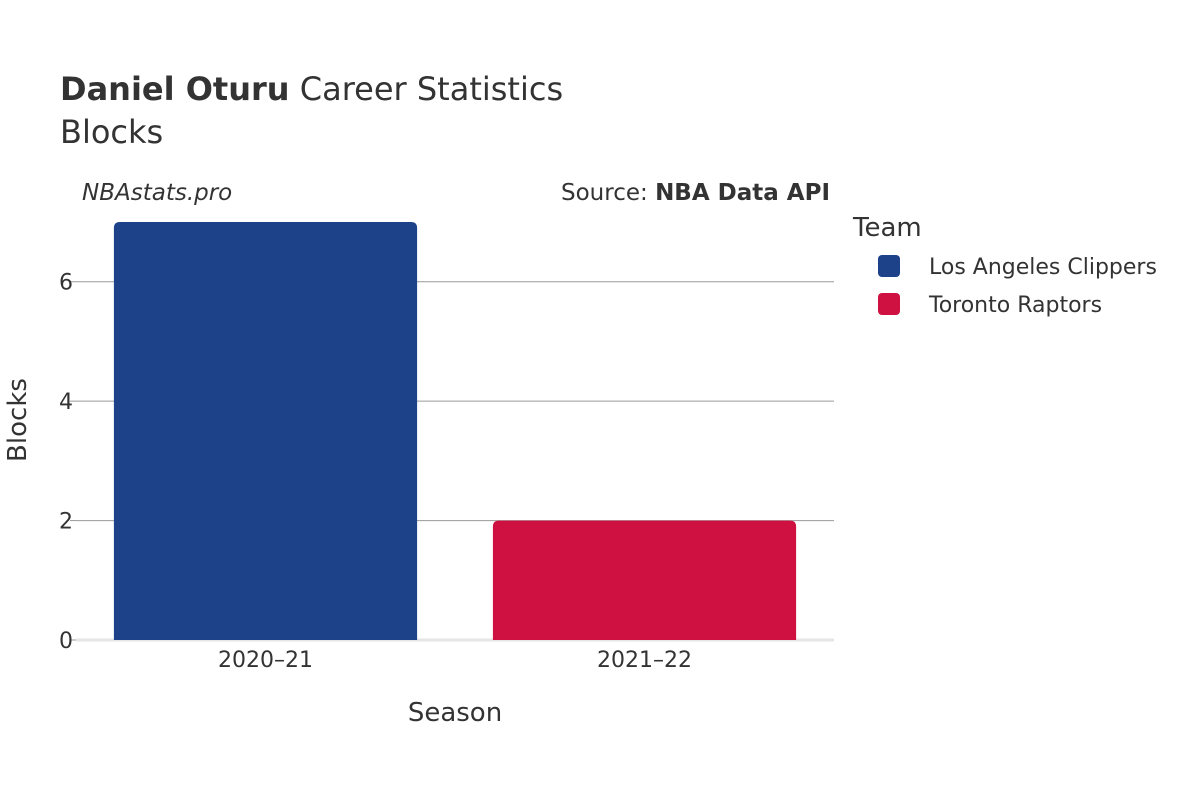 The width and height of the screenshot is (1200, 800). I want to click on y-tick-labels: 0 2 4 6, so click(66, 462).